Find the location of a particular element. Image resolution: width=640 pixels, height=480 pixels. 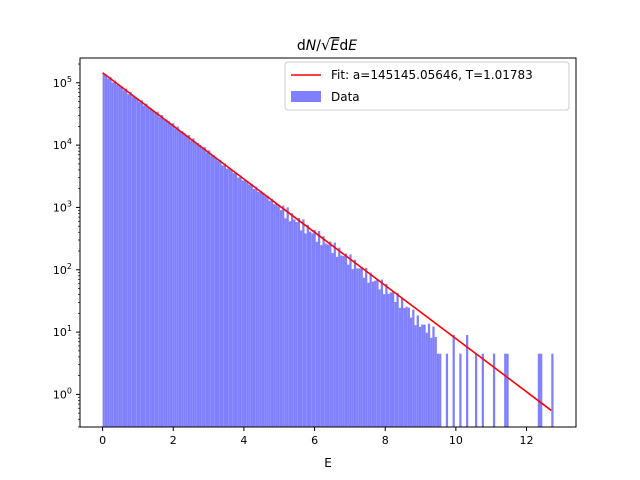

y-tick-label: 10⁴ is located at coordinates (62, 144).